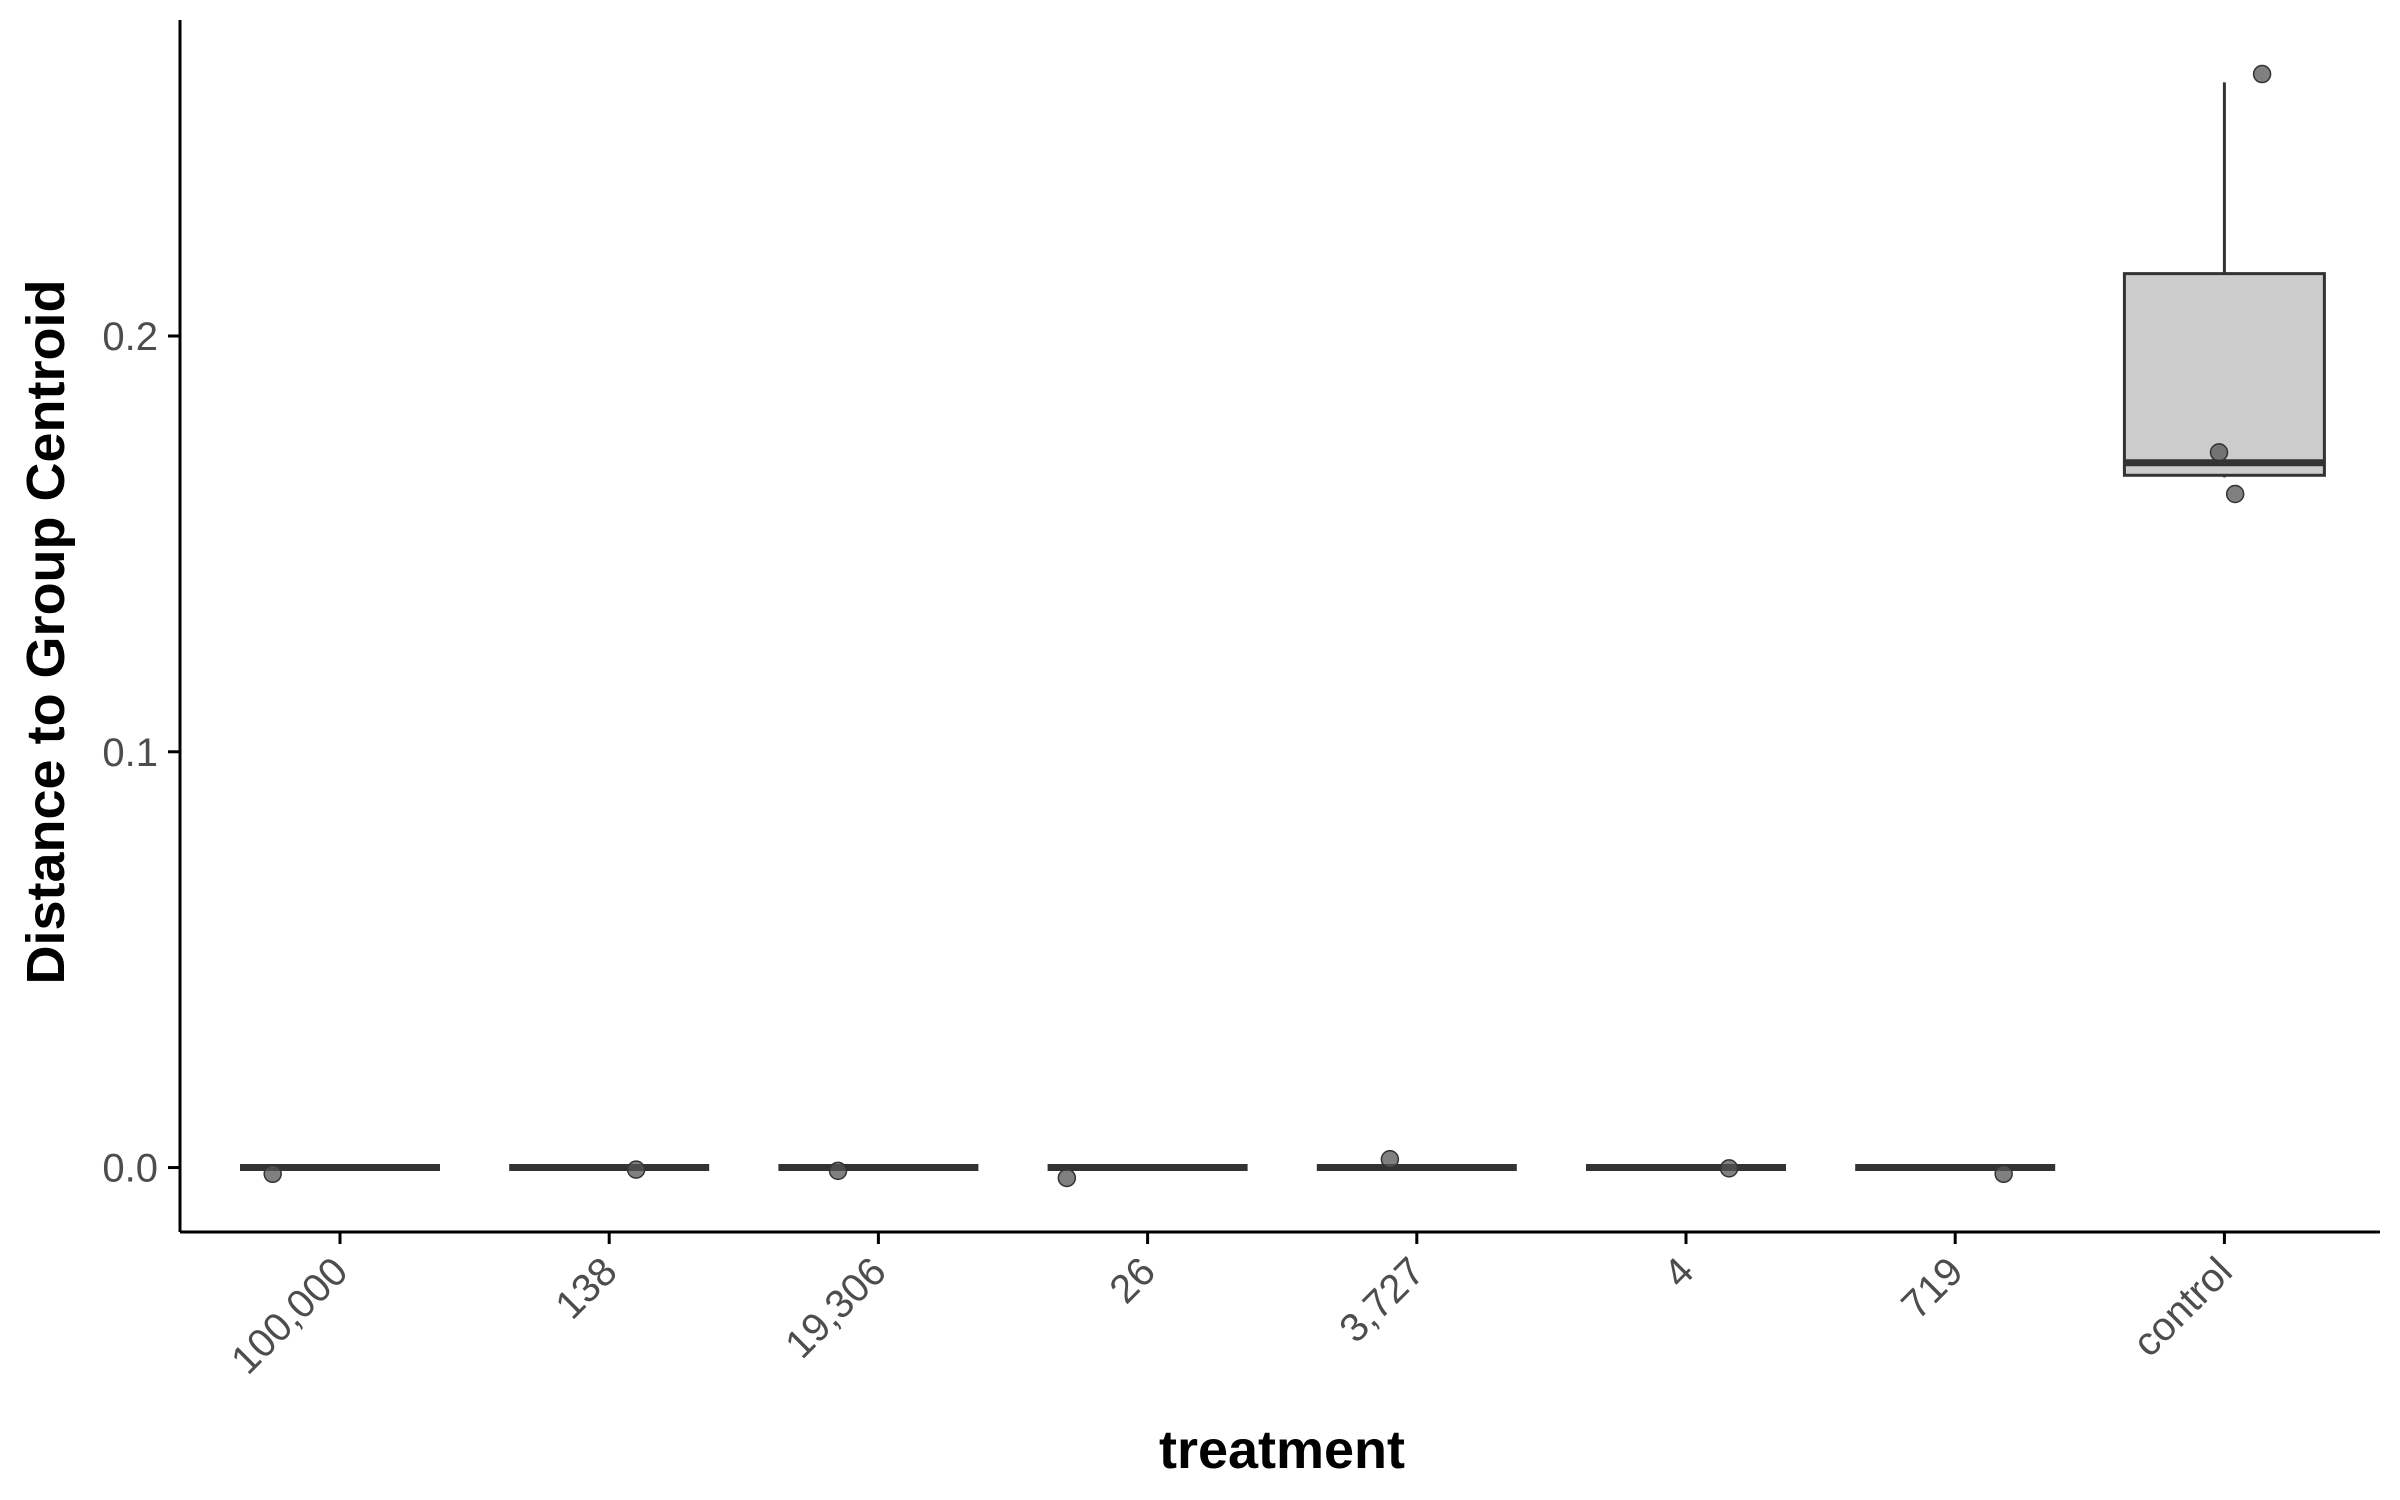 The image size is (2400, 1500). Describe the element at coordinates (46, 631) in the screenshot. I see `y-axis-title: Distance to Group Centroid` at that location.